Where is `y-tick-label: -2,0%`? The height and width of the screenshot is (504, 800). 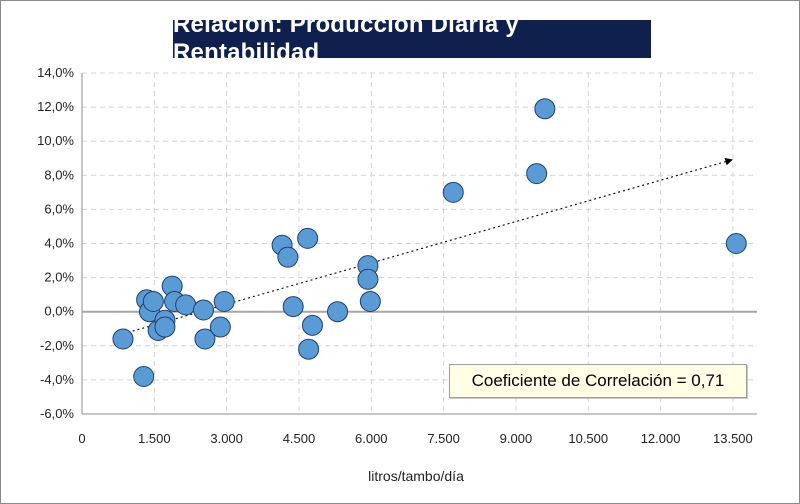
y-tick-label: -2,0% is located at coordinates (57, 345).